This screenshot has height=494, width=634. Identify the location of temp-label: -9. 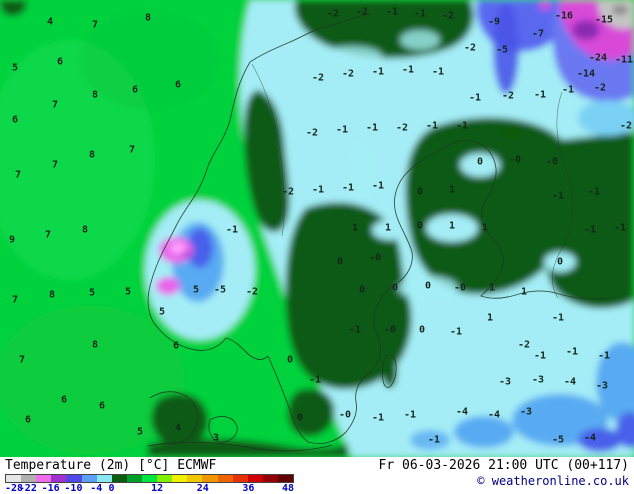
(494, 22).